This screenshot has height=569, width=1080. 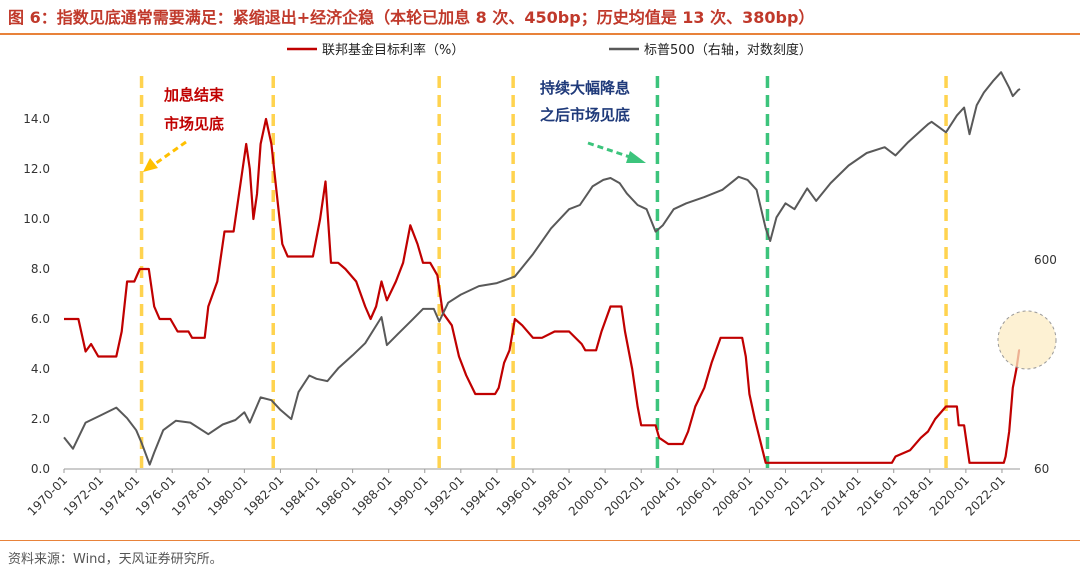 I want to click on y-left-tick-label: 14.0, so click(x=36, y=119).